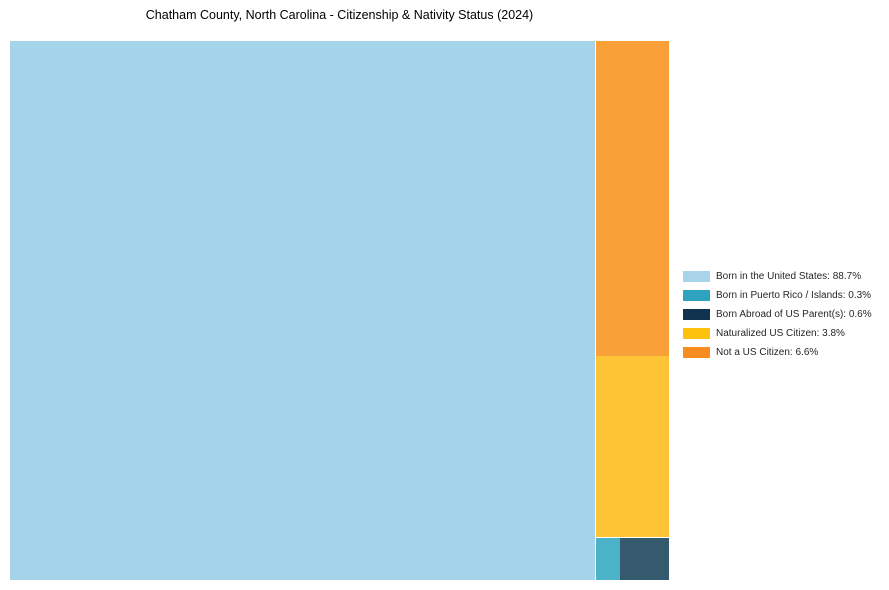 This screenshot has width=889, height=590. Describe the element at coordinates (794, 295) in the screenshot. I see `legend-label-born-in-puerto-rico-islands: Born in Puerto Rico / Islands: 0.3%` at that location.